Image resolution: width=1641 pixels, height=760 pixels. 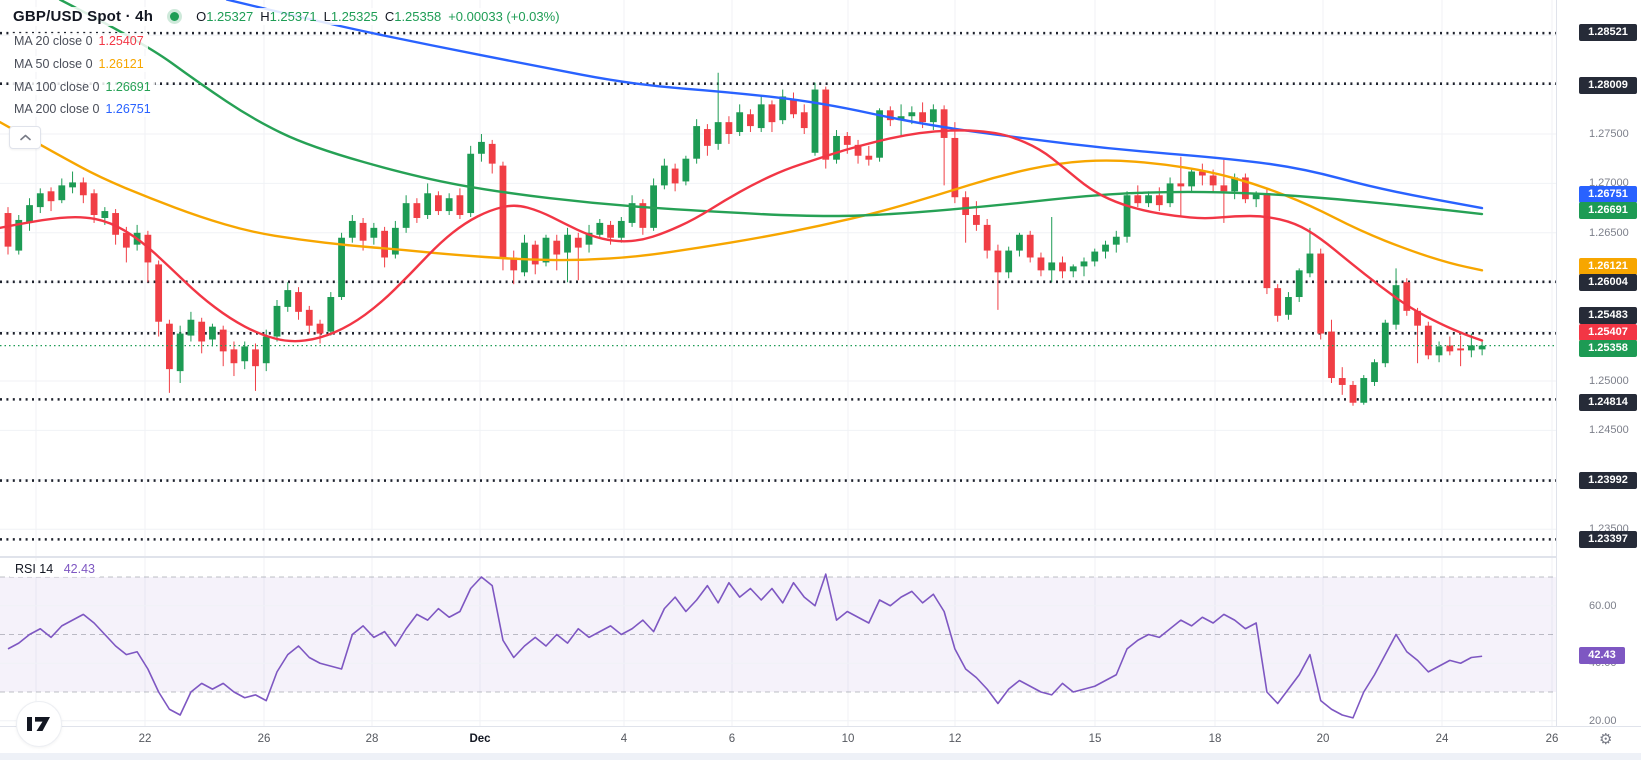 What do you see at coordinates (82, 87) in the screenshot?
I see `legend-ma100: MA 100 close 0 1.26691` at bounding box center [82, 87].